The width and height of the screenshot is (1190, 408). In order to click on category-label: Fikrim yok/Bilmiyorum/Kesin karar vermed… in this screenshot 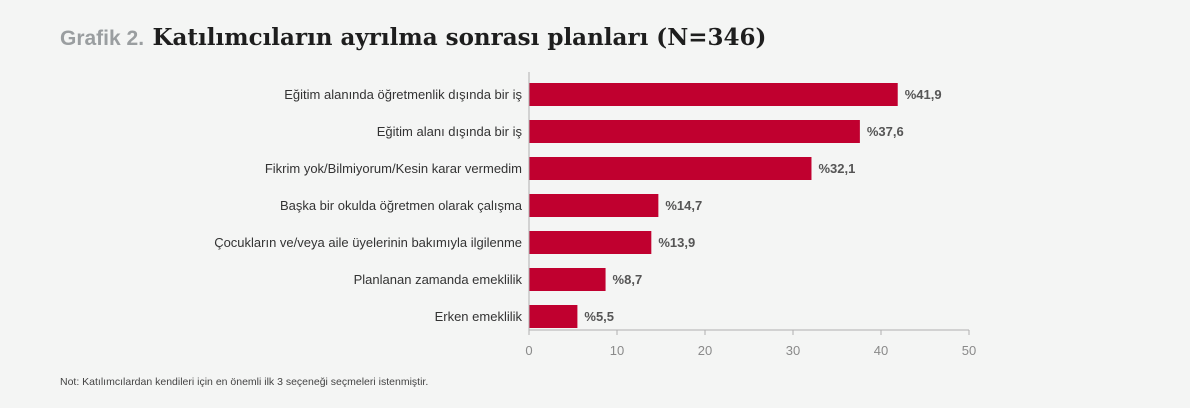, I will do `click(393, 168)`.